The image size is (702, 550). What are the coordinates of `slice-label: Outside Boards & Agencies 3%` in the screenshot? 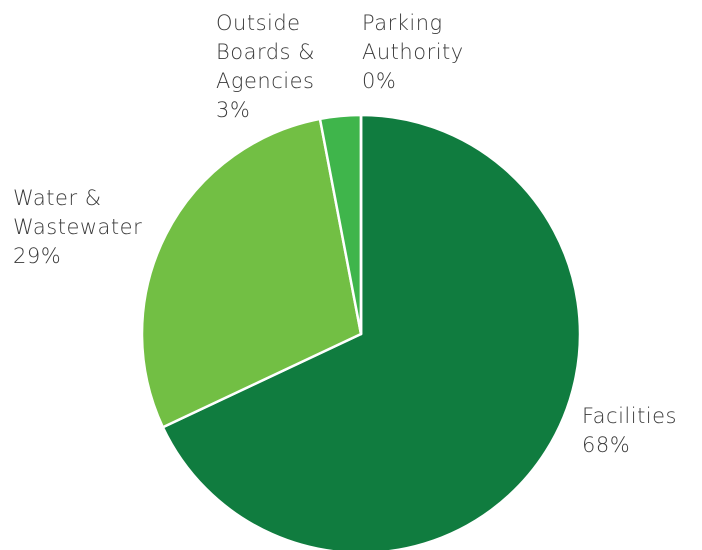 It's located at (273, 67).